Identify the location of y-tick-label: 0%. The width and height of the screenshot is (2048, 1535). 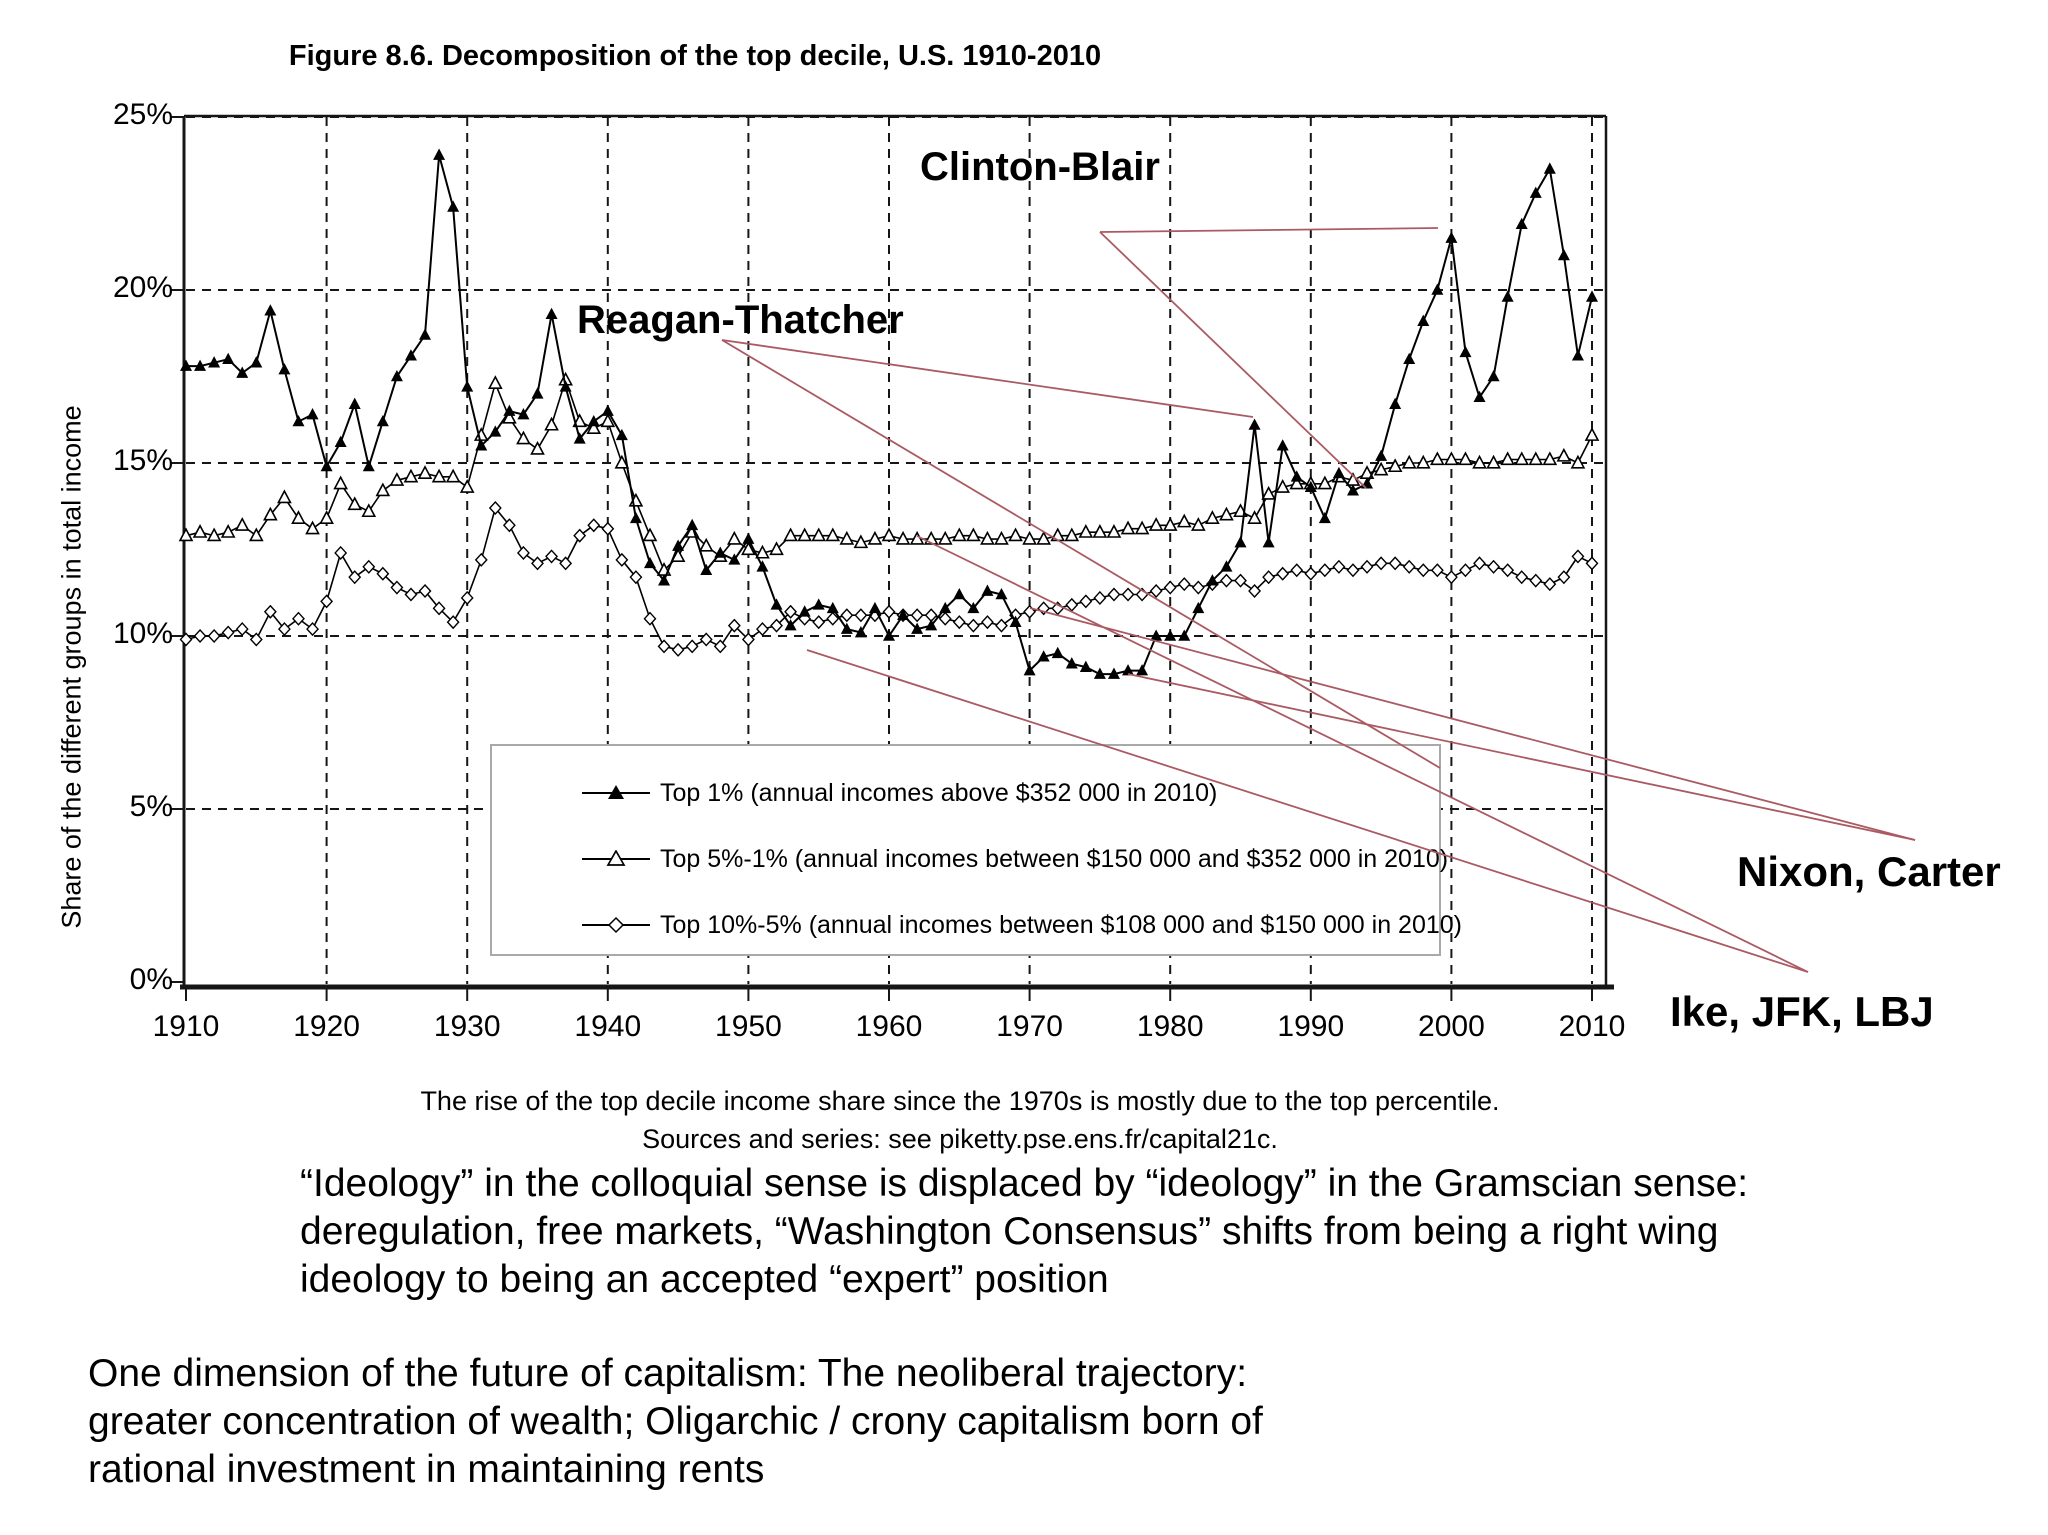
(151, 979).